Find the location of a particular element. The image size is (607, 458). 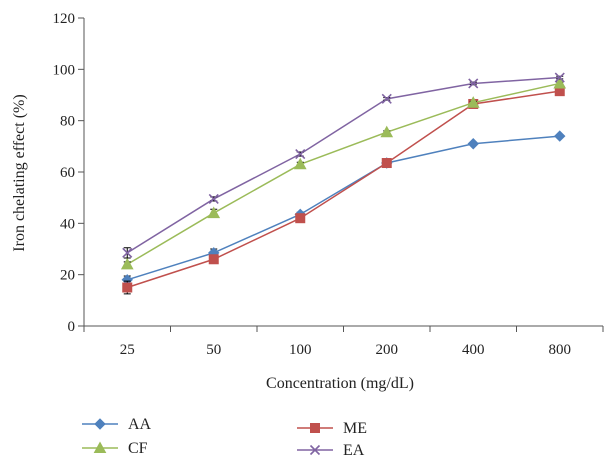

x-tick-label: 100 is located at coordinates (300, 350).